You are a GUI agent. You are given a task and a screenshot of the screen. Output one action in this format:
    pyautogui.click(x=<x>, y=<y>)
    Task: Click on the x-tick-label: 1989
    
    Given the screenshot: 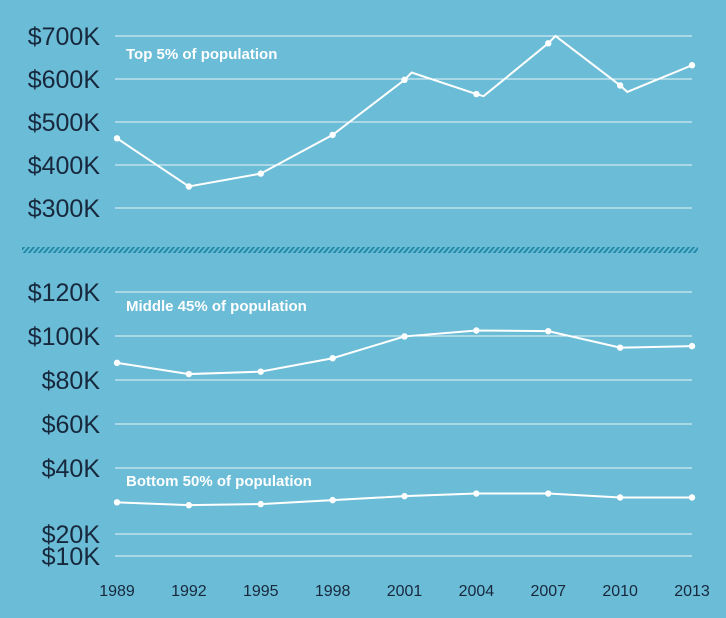 What is the action you would take?
    pyautogui.click(x=117, y=591)
    